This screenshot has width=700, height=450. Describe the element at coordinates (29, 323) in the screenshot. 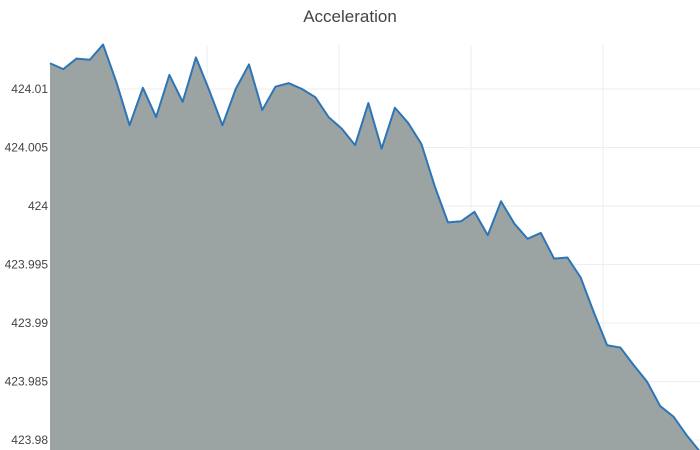

I see `y-tick-label: 423.99` at that location.